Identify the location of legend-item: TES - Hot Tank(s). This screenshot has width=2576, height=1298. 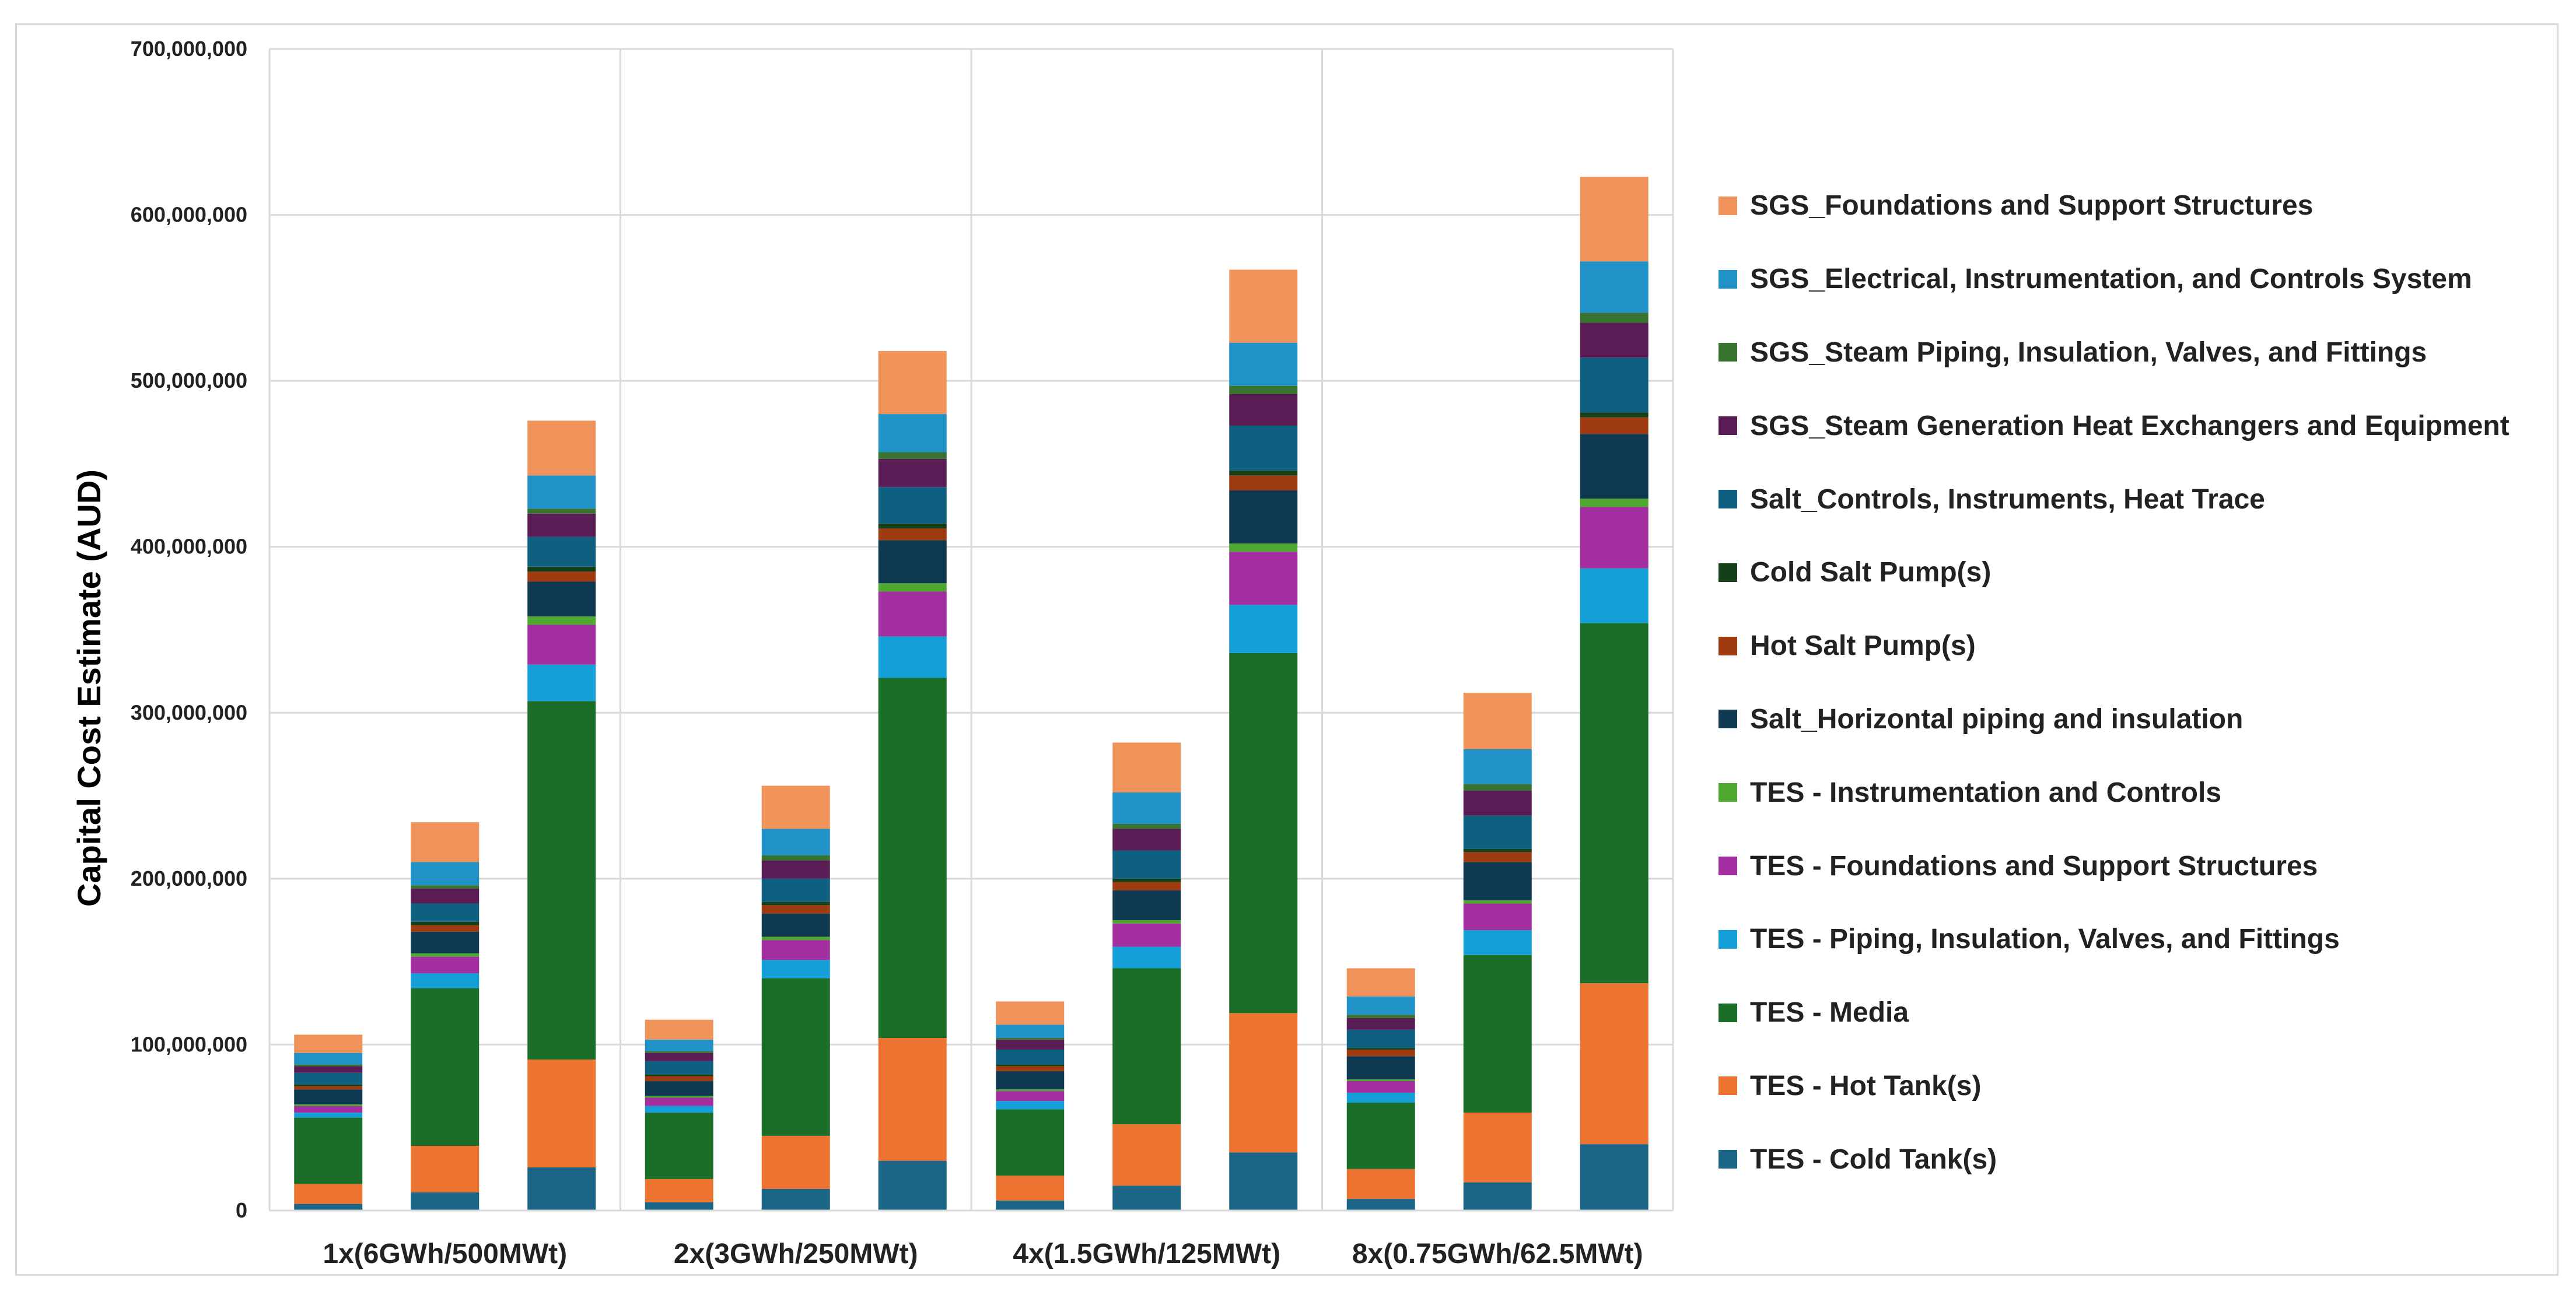
(2114, 1086).